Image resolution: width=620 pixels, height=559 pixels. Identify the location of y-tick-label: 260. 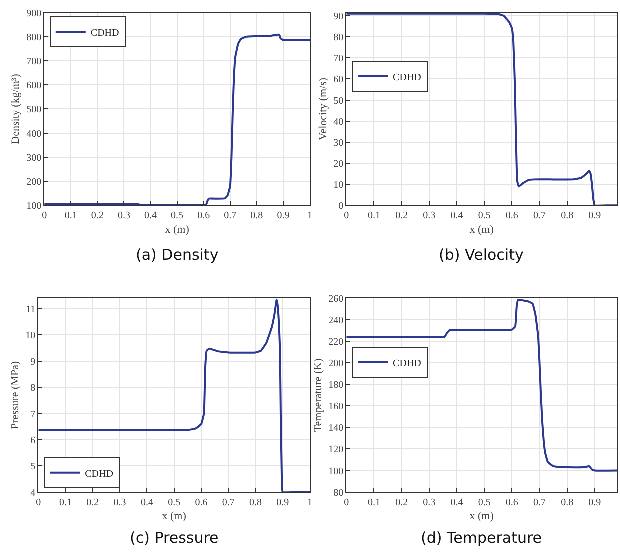
(336, 300).